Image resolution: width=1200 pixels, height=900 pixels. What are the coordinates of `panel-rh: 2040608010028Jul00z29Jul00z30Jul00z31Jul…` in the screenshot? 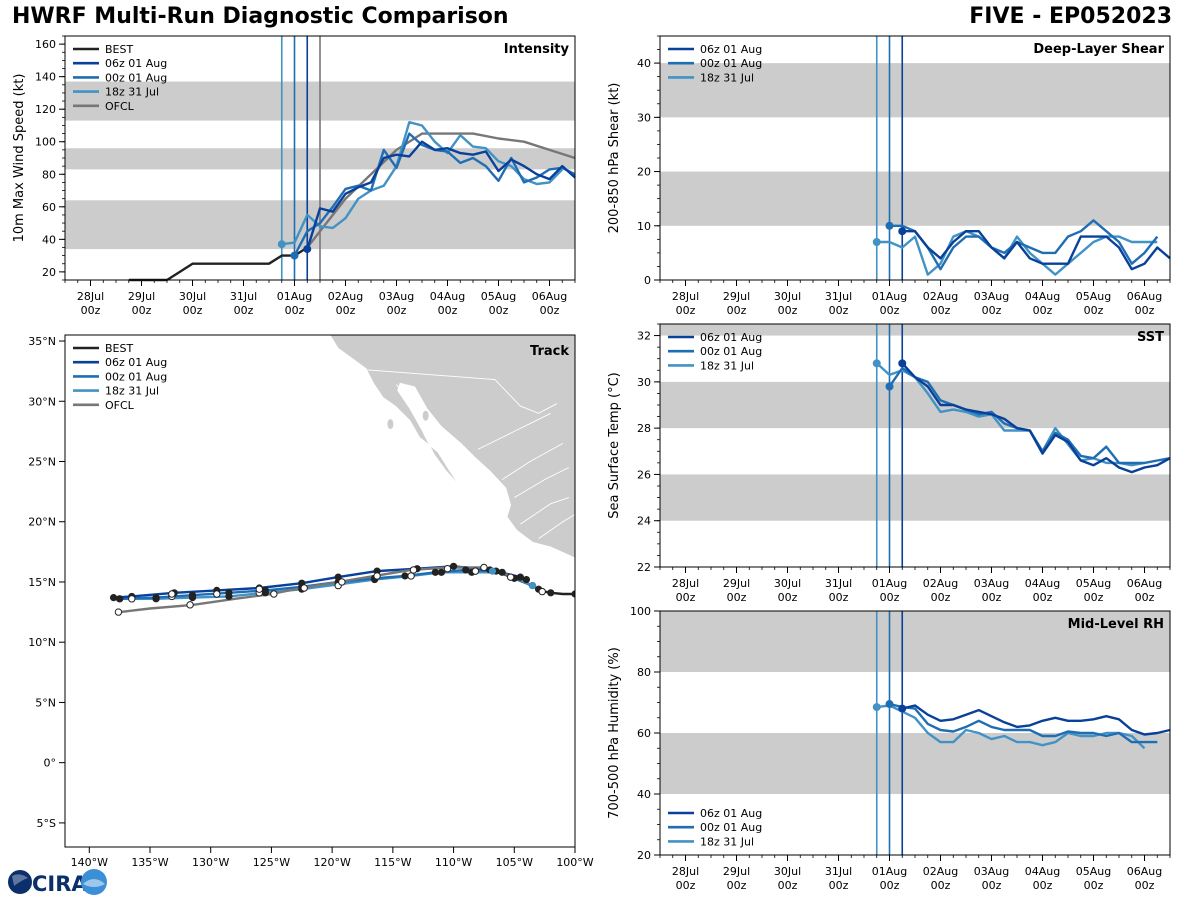 It's located at (889, 748).